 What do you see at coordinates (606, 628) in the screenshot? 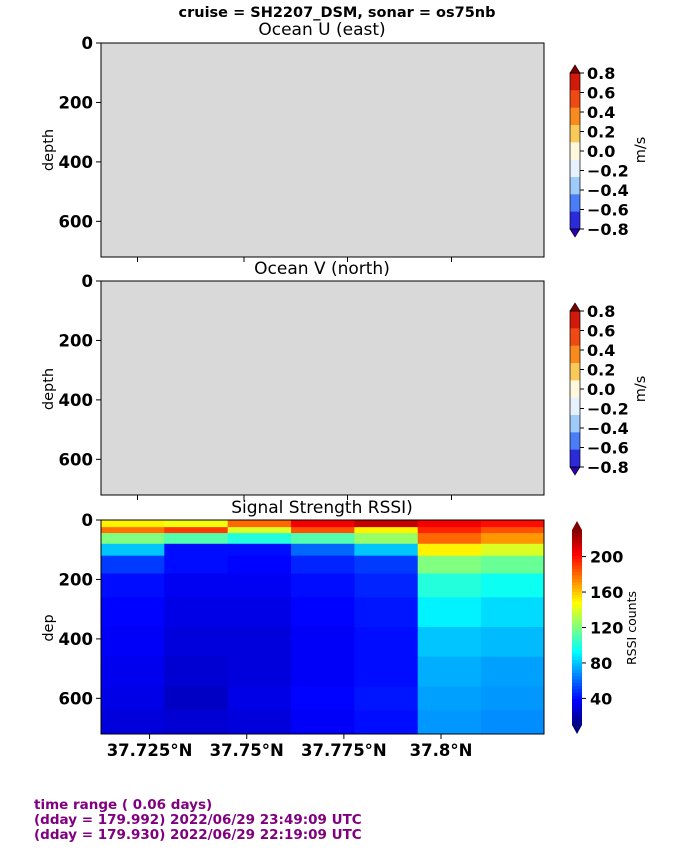
I see `colorbar-tick-label: 120` at bounding box center [606, 628].